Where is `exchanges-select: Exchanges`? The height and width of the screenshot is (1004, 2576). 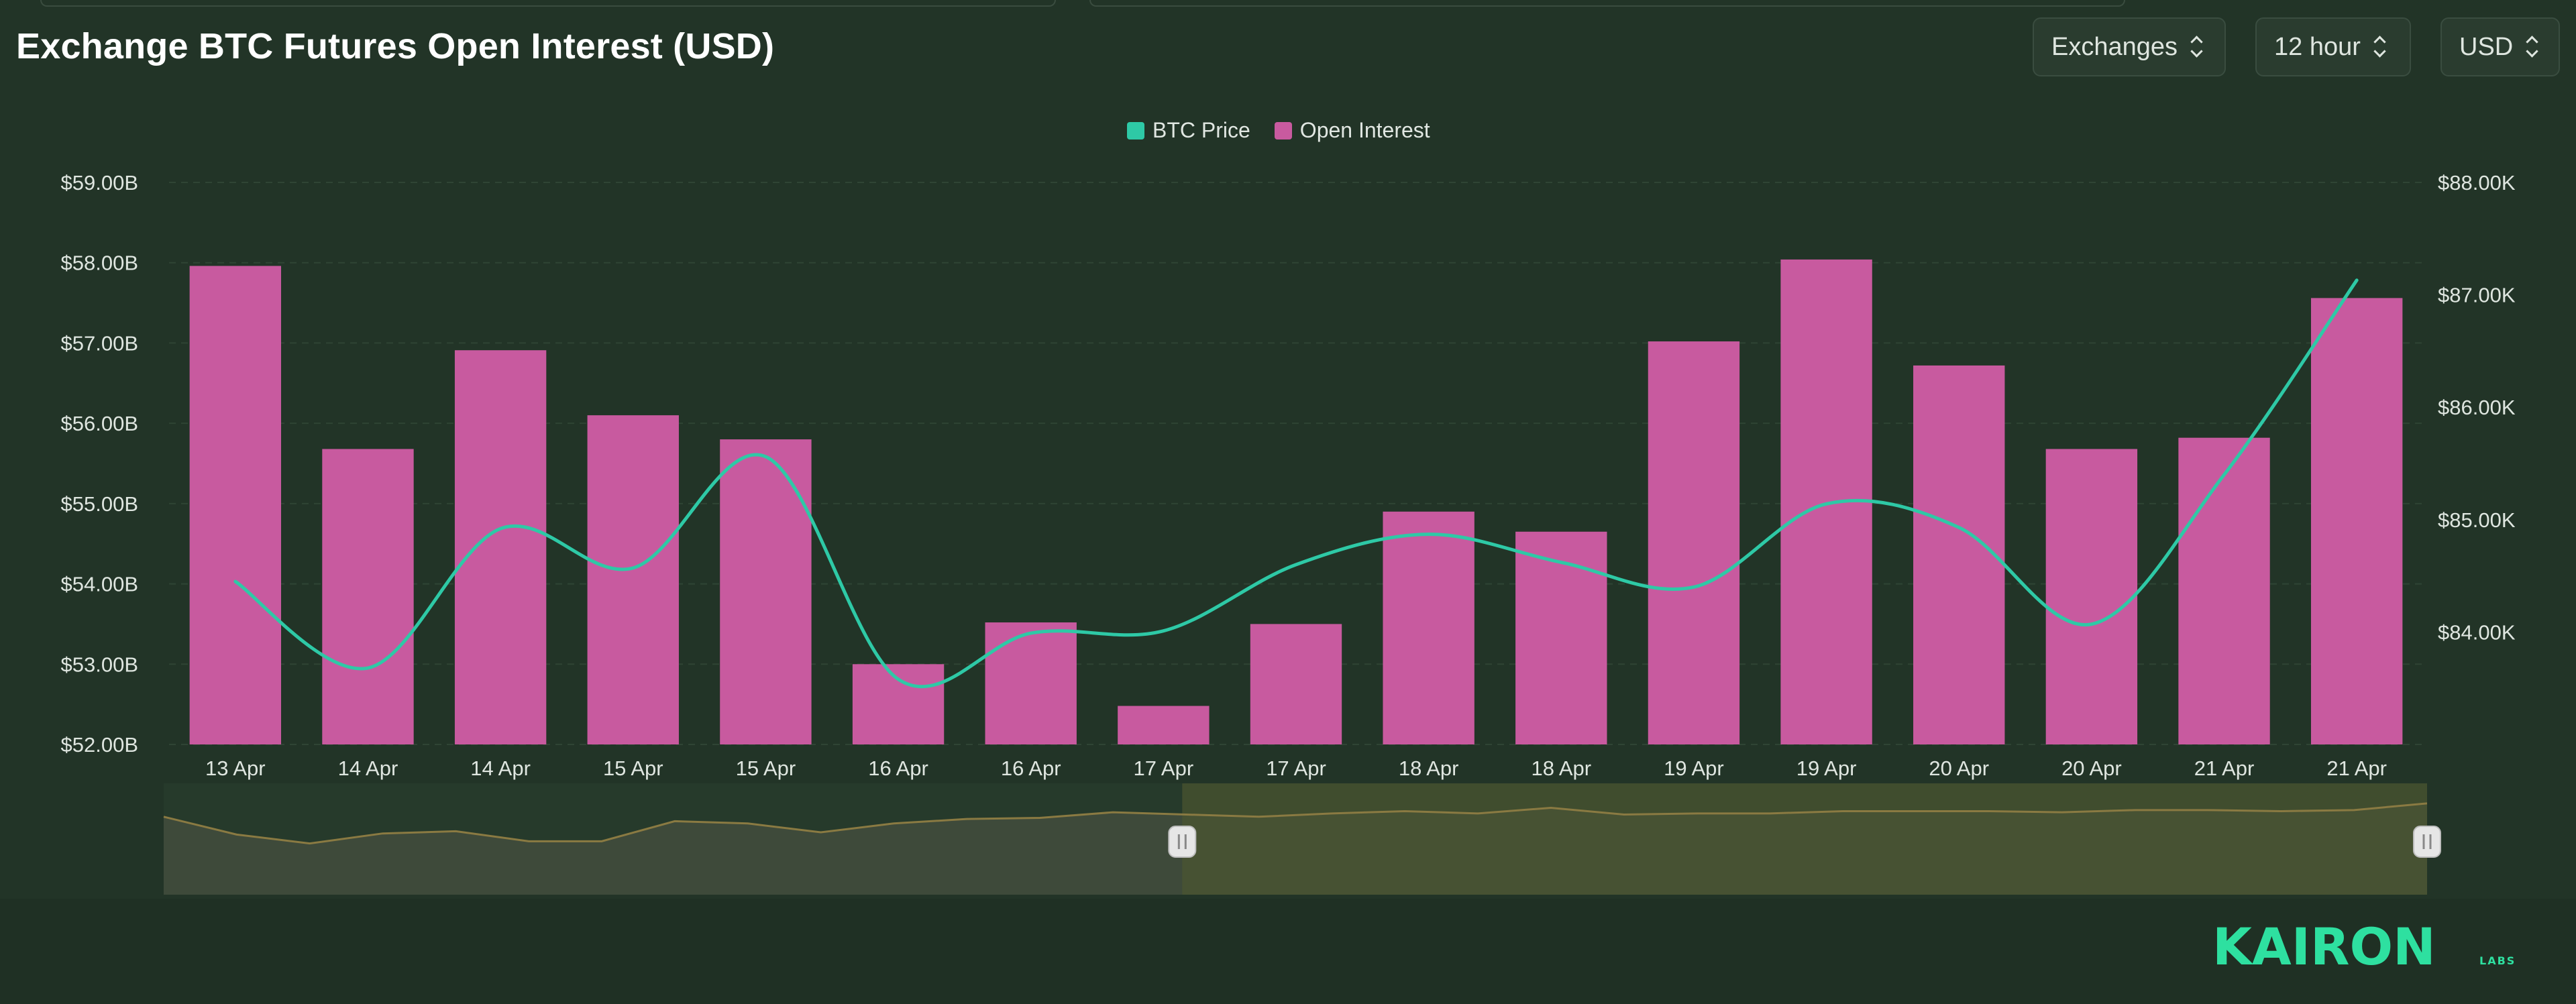 exchanges-select: Exchanges is located at coordinates (2129, 46).